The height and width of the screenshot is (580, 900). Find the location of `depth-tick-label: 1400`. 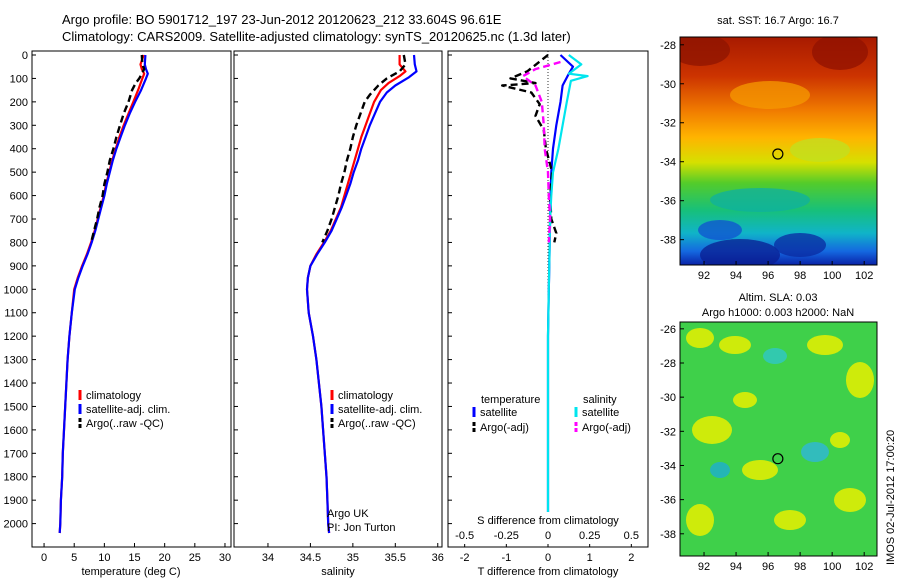

depth-tick-label: 1400 is located at coordinates (16, 384).